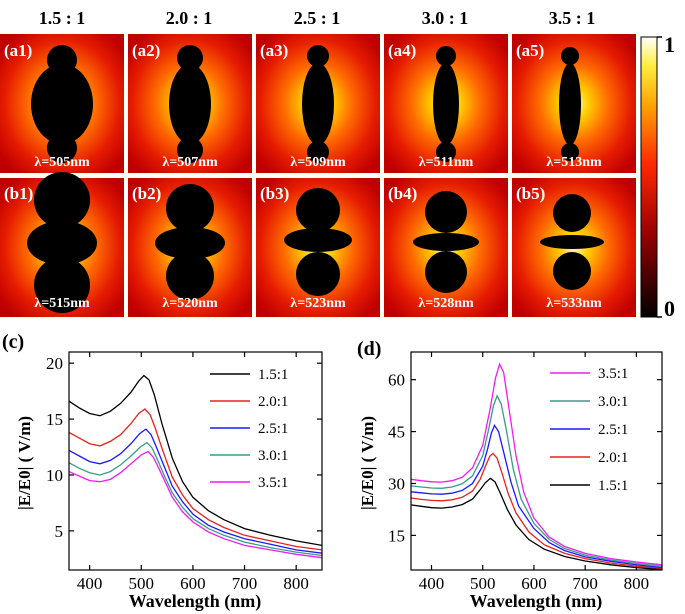  Describe the element at coordinates (146, 193) in the screenshot. I see `panel-label: (b2)` at that location.